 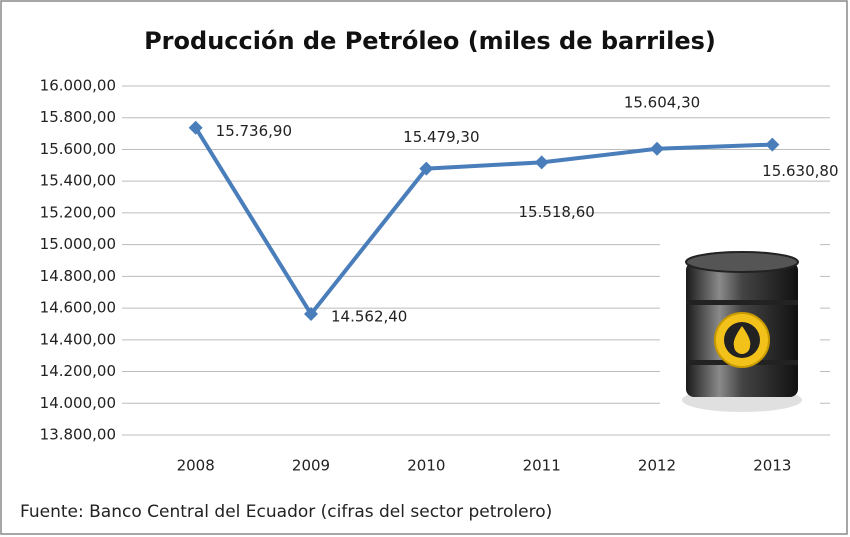 I want to click on y-tick-label: 15.800,00, so click(x=78, y=117).